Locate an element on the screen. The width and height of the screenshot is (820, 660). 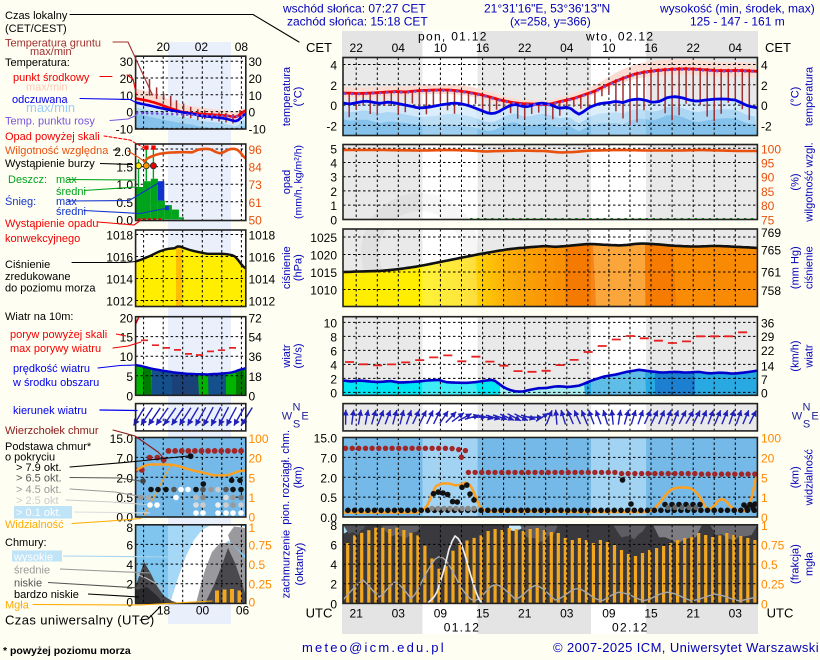
svg-text: 22 is located at coordinates (694, 48).